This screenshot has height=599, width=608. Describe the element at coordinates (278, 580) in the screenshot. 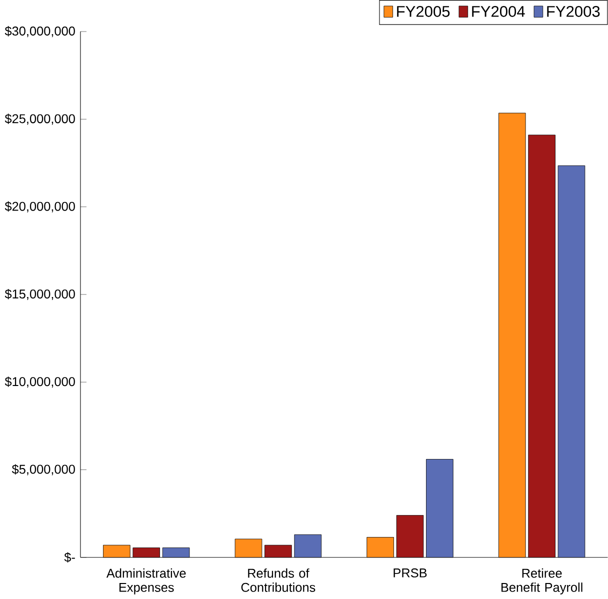

I see `x-tick-label: Refunds of Contributions` at that location.